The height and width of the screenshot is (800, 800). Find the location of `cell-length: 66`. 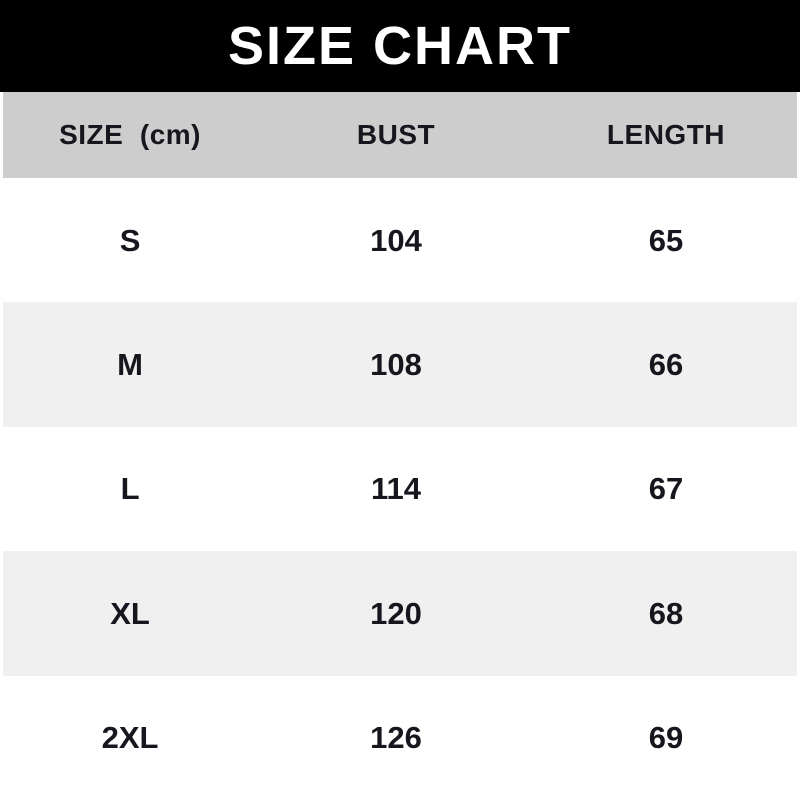

cell-length: 66 is located at coordinates (666, 365).